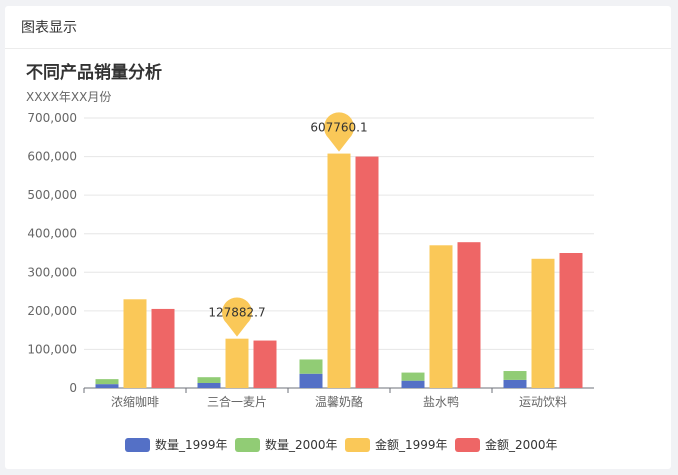  I want to click on x-tick-label: 浓缩咖啡, so click(135, 401).